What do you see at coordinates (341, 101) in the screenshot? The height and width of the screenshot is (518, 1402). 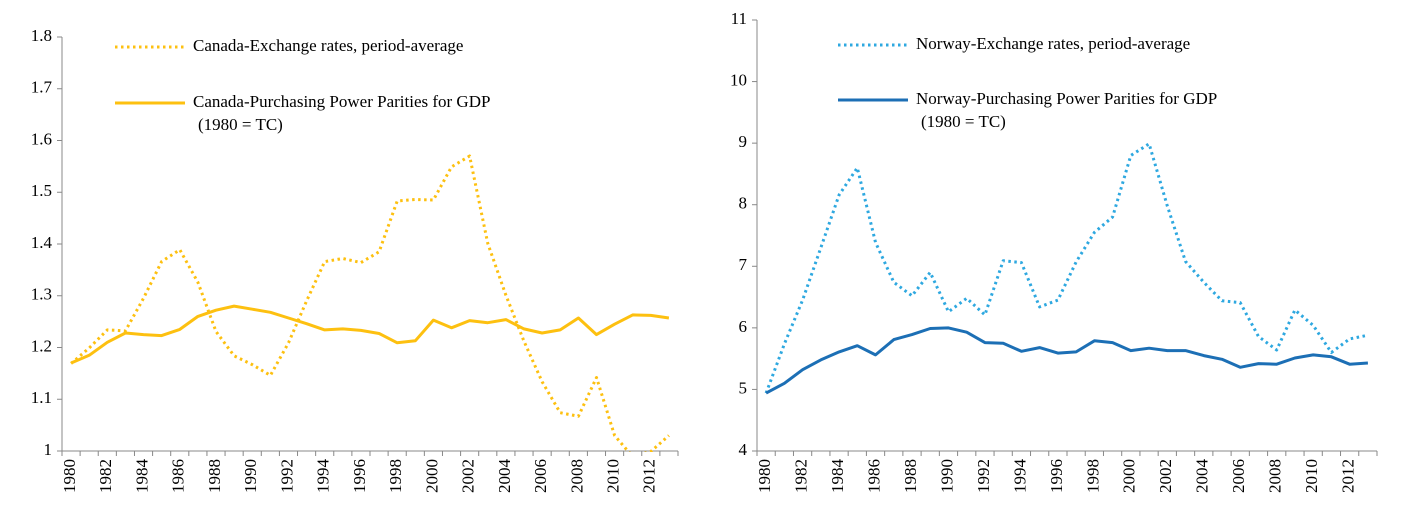 I see `legend-label: Canada-Purchasing Power Parities for GDP` at bounding box center [341, 101].